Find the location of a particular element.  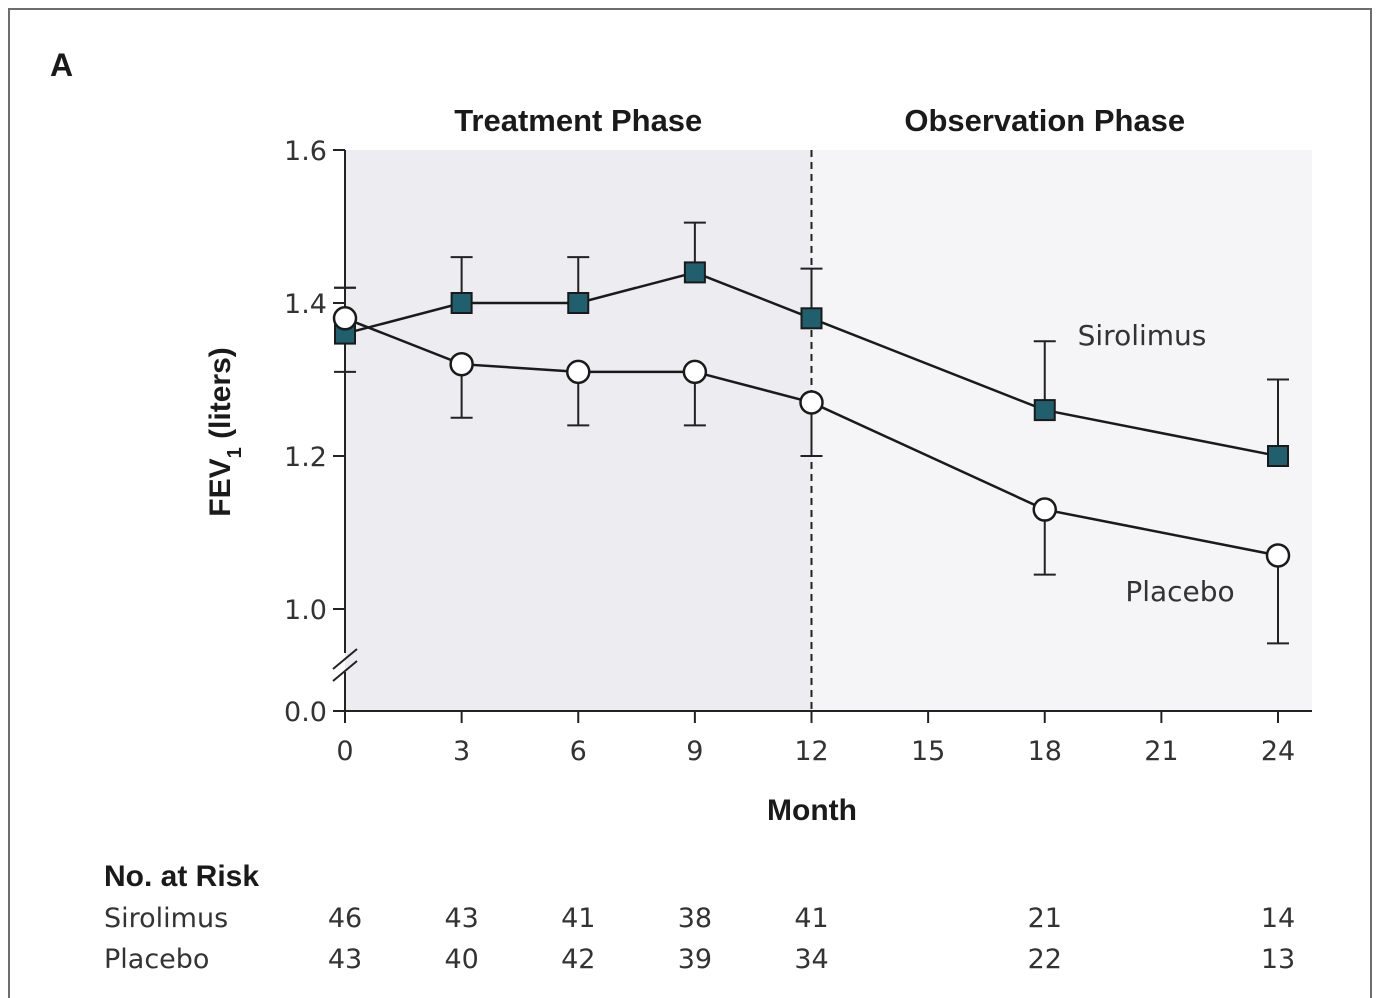

risk-value: 46 is located at coordinates (345, 918).